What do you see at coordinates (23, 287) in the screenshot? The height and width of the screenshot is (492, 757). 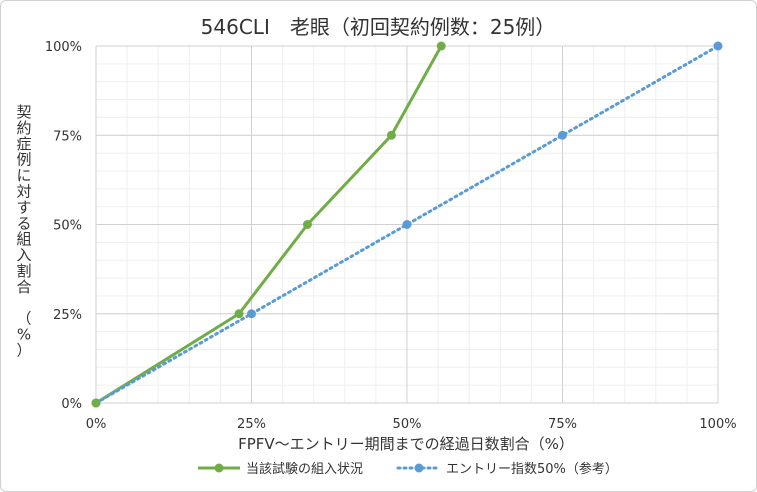 I see `y-axis-label-char: 合` at bounding box center [23, 287].